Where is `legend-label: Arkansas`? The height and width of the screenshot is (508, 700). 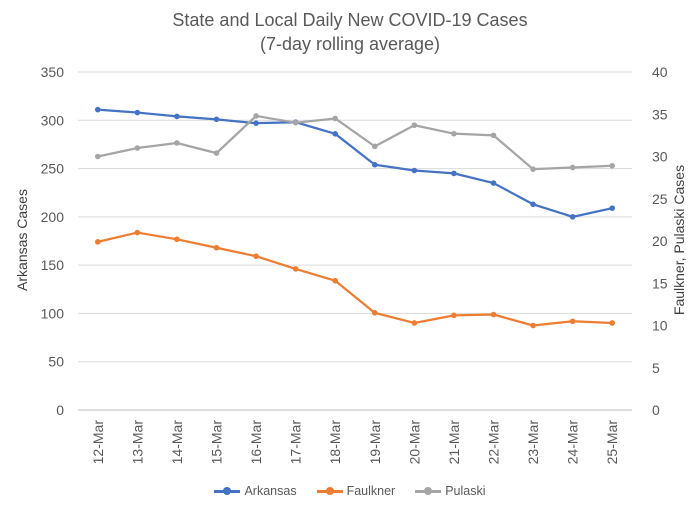 legend-label: Arkansas is located at coordinates (270, 491).